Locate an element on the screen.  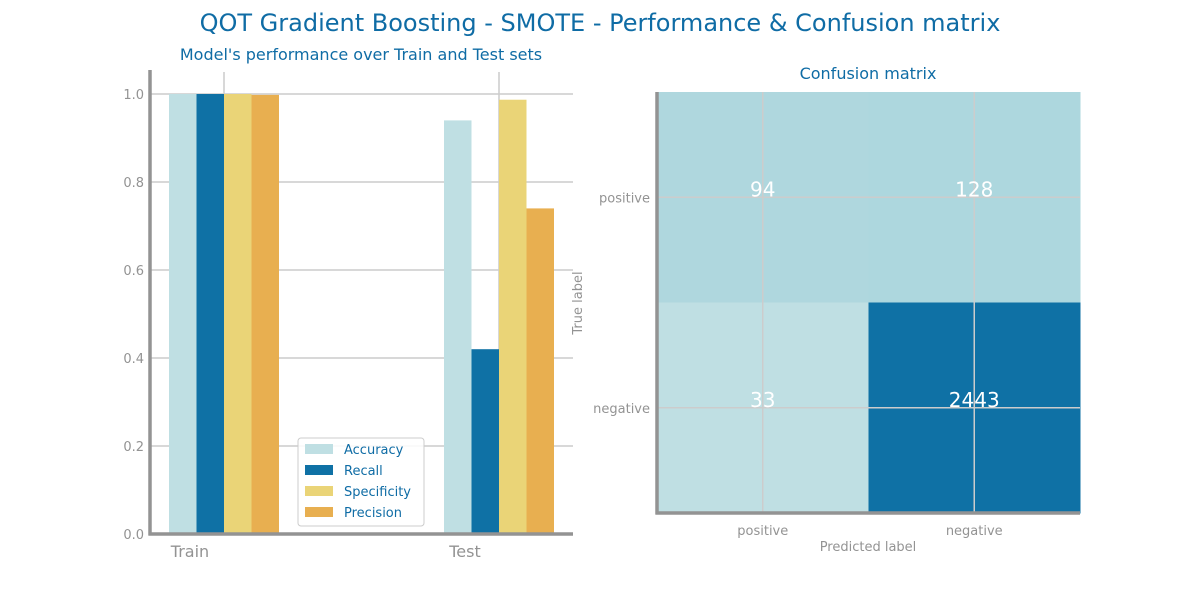
cm-x-axis-title: Predicted label is located at coordinates (868, 547).